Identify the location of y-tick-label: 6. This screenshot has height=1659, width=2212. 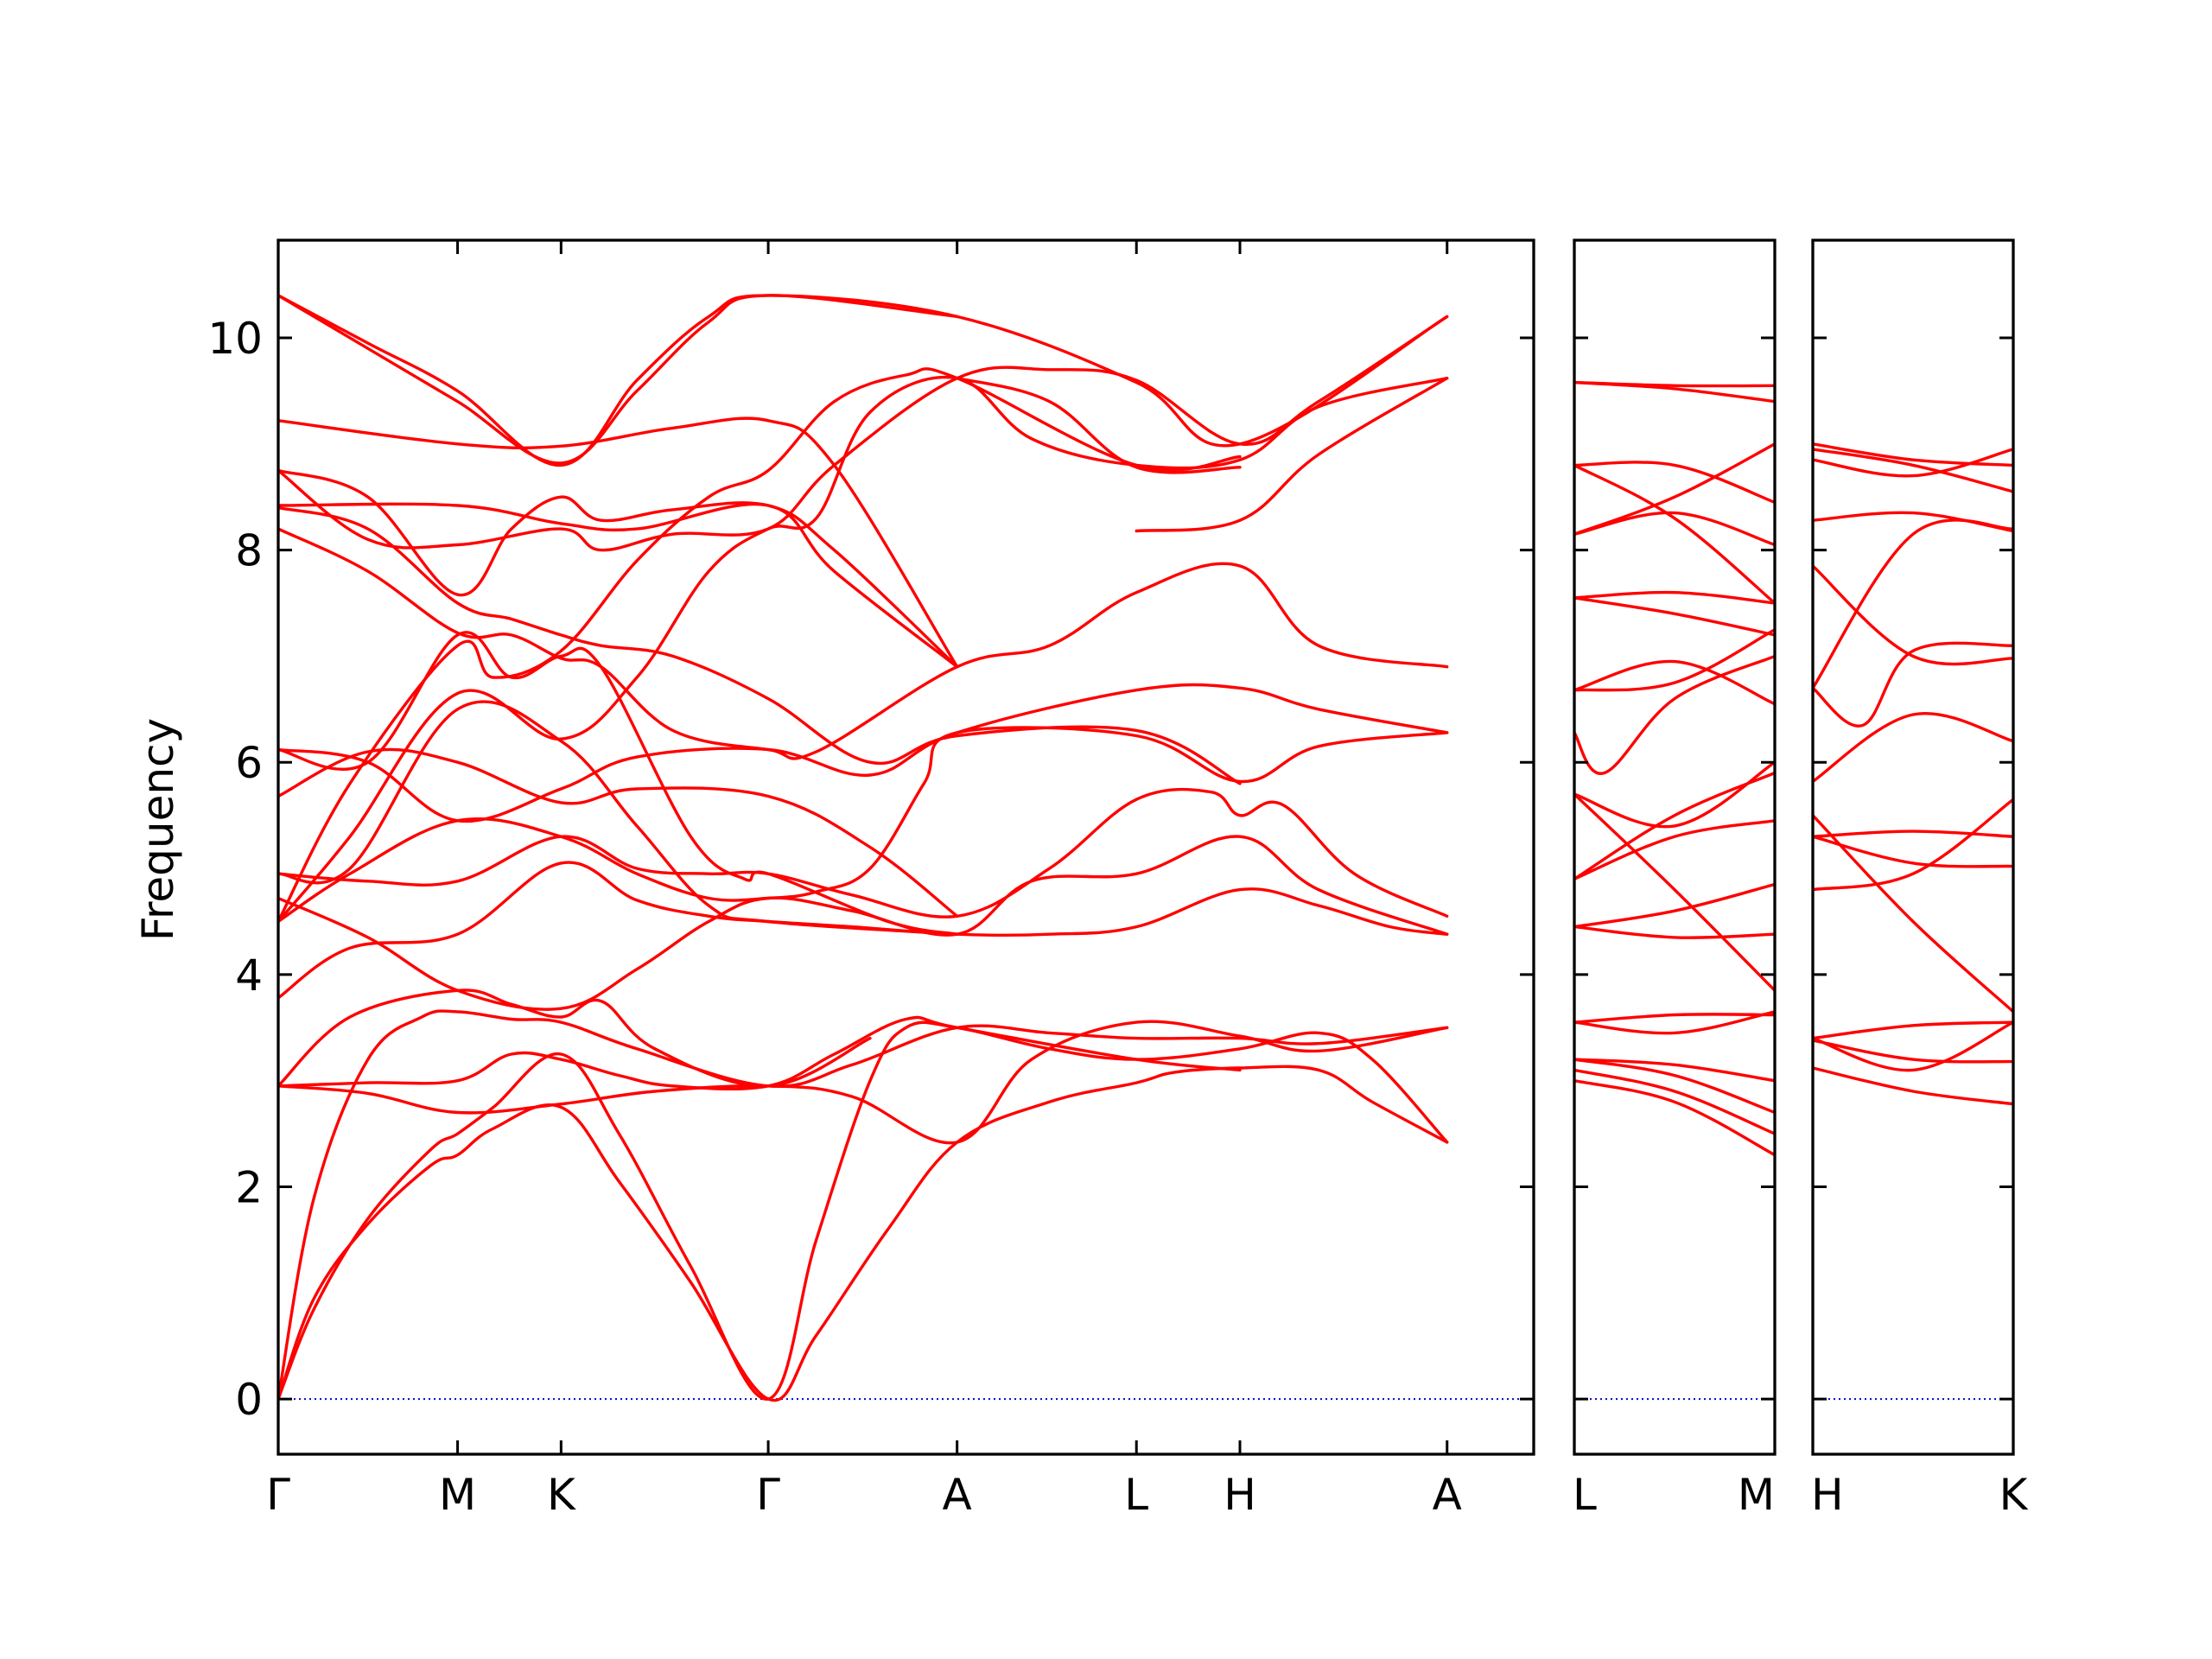
(249, 763).